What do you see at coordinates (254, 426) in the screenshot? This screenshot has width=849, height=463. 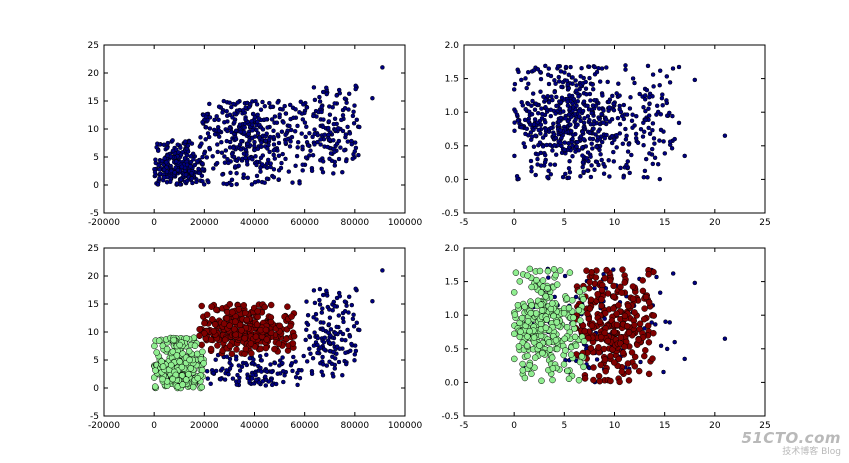 I see `x-tick-label: 40000` at bounding box center [254, 426].